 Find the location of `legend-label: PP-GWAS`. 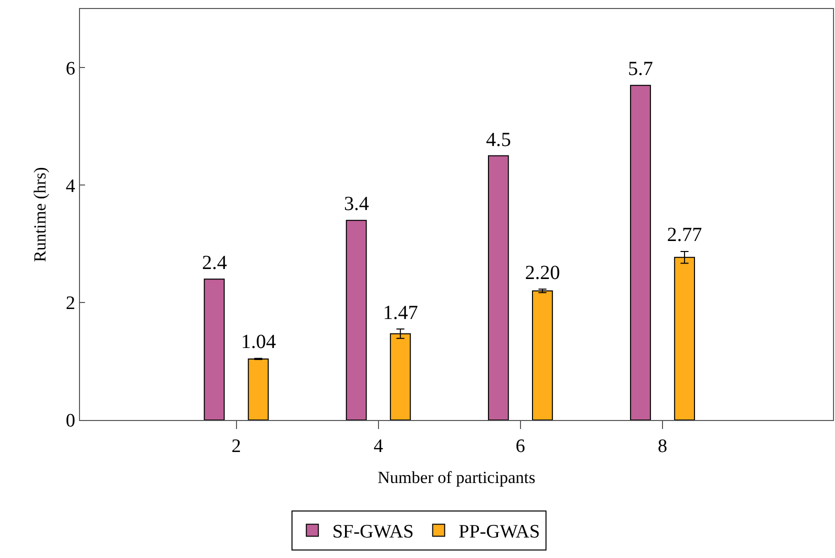

legend-label: PP-GWAS is located at coordinates (499, 532).